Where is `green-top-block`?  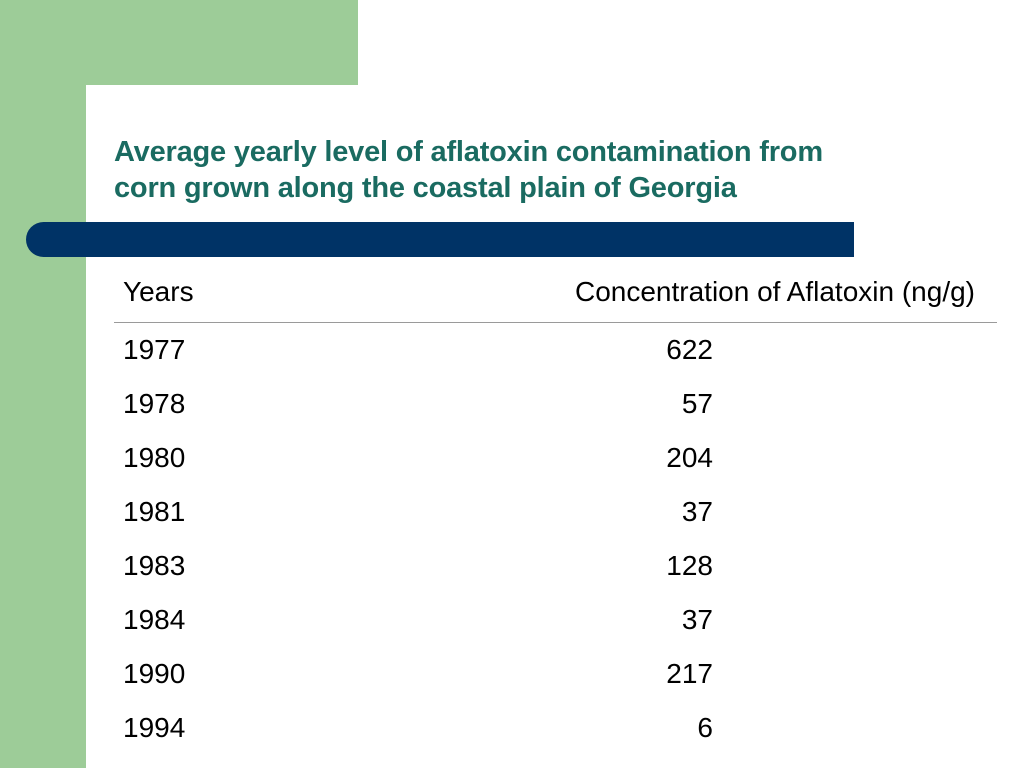 green-top-block is located at coordinates (179, 42).